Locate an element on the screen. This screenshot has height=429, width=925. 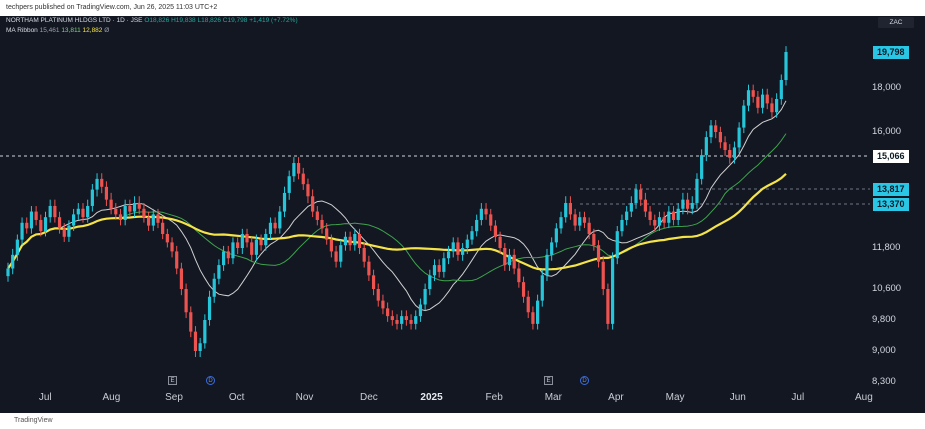
symbol-title: NORTHAM PLATINUM HLDGS LTD · 1D · JSE is located at coordinates (74, 20).